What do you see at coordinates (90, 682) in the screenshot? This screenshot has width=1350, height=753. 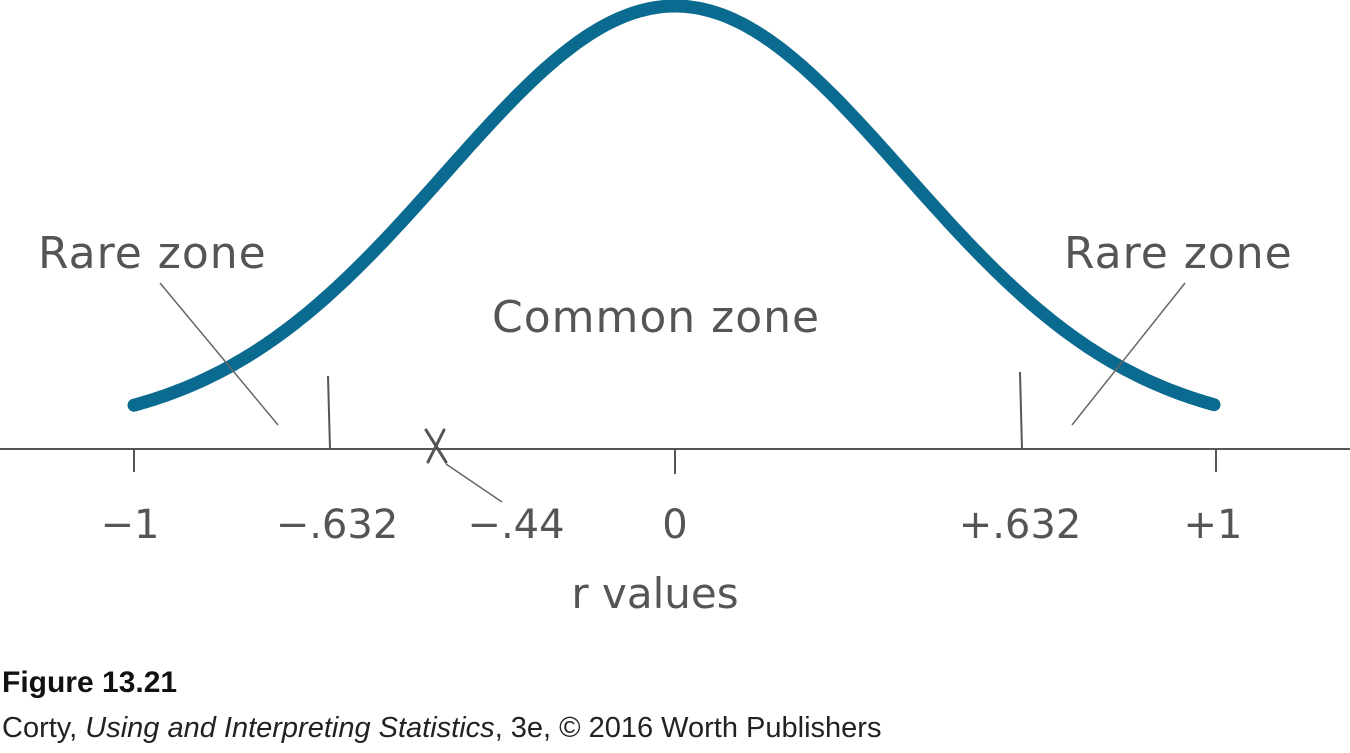 I see `figure-number: Figure 13.21` at bounding box center [90, 682].